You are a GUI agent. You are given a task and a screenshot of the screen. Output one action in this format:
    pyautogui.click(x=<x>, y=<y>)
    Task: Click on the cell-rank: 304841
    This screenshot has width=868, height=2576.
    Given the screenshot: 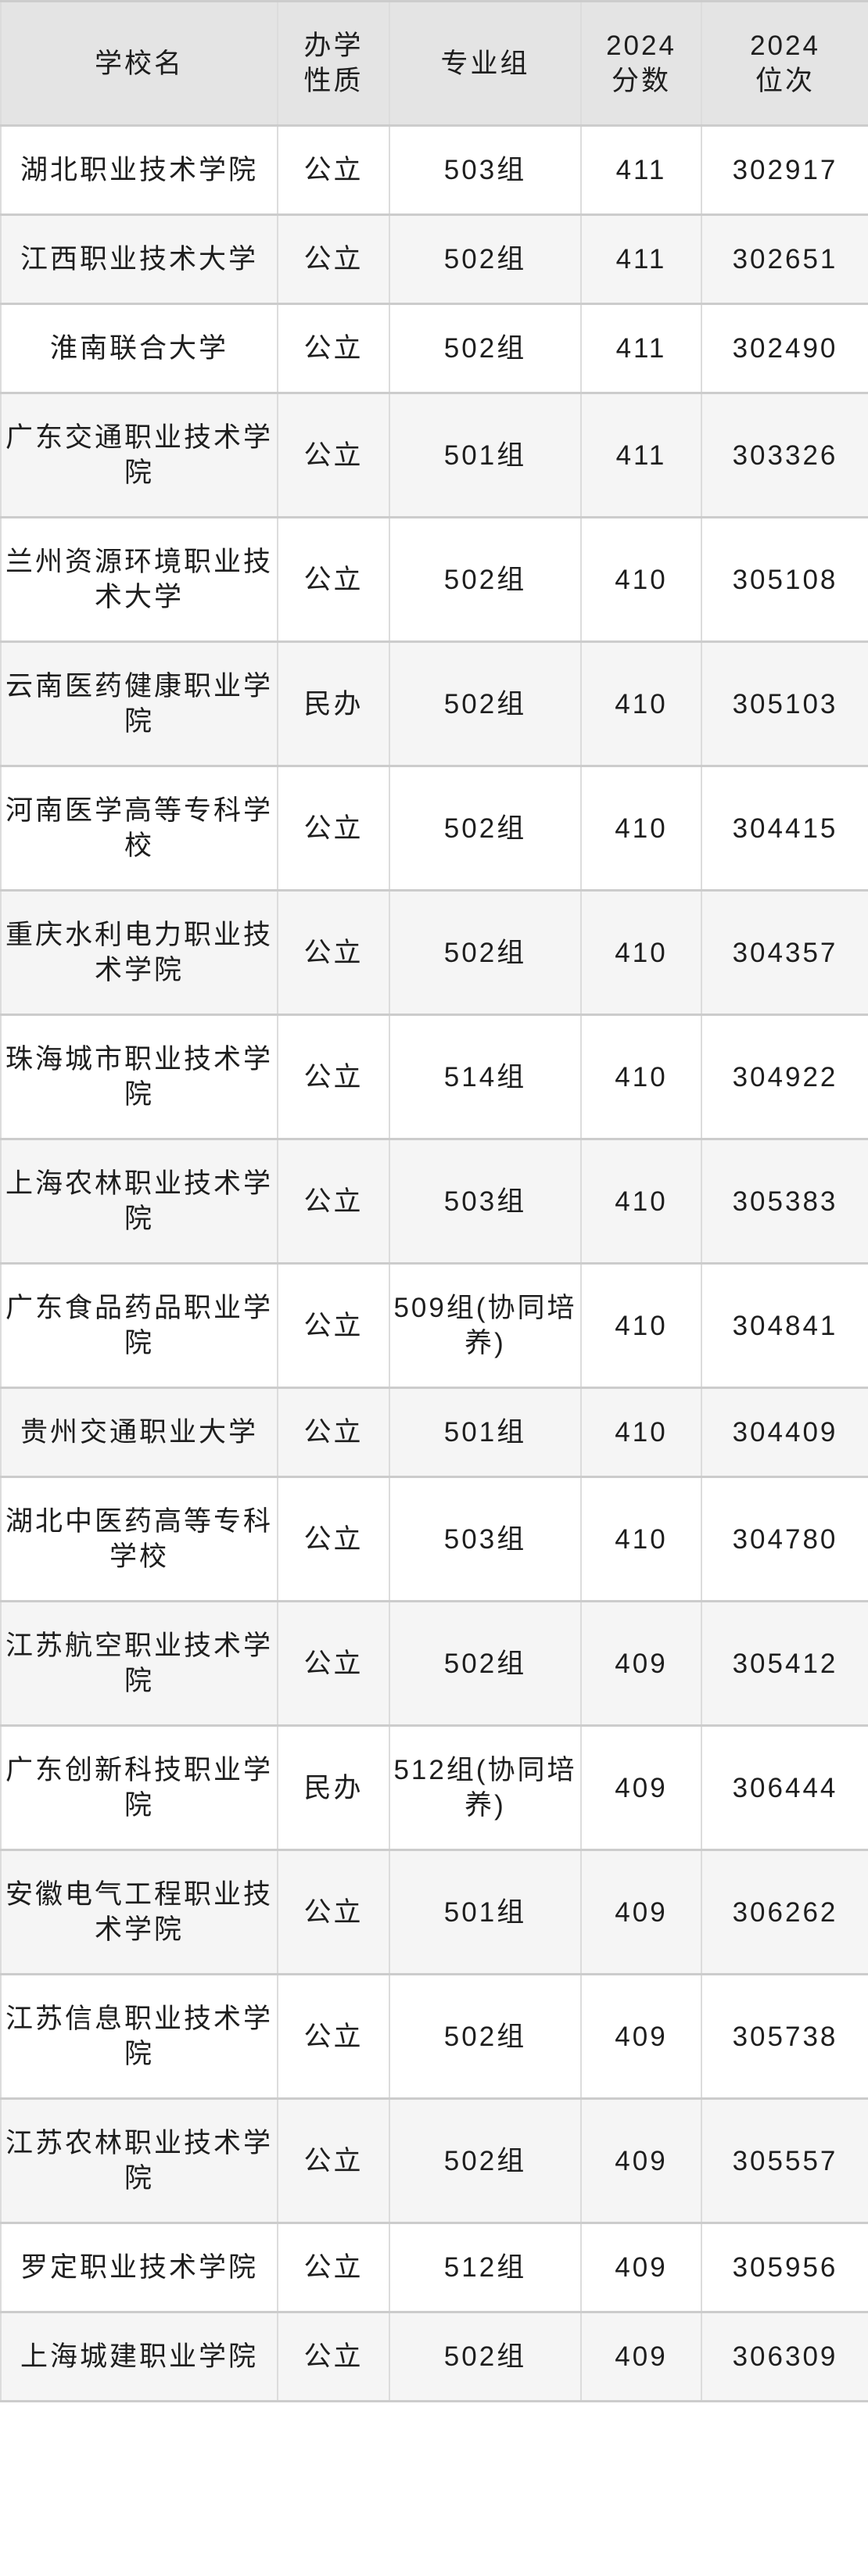 What is the action you would take?
    pyautogui.click(x=784, y=1325)
    